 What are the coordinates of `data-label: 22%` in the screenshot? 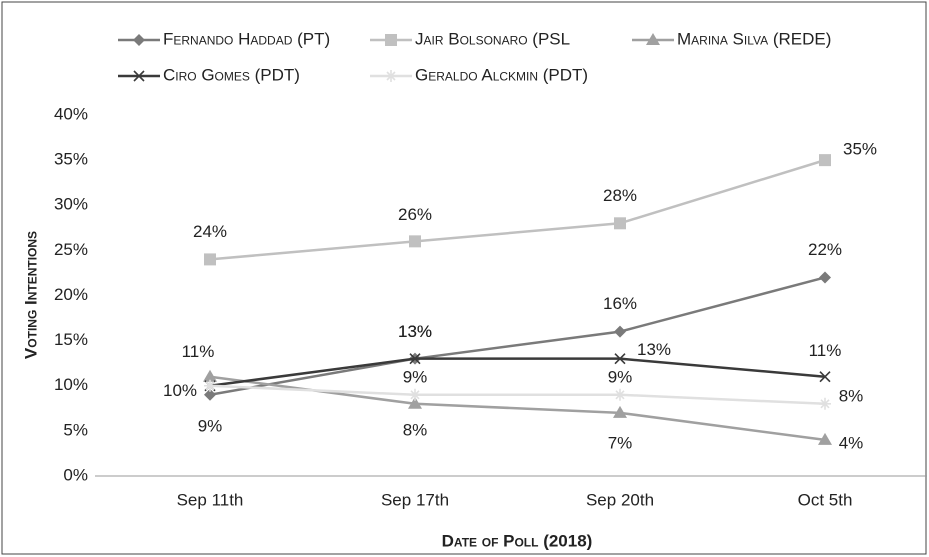 It's located at (825, 249).